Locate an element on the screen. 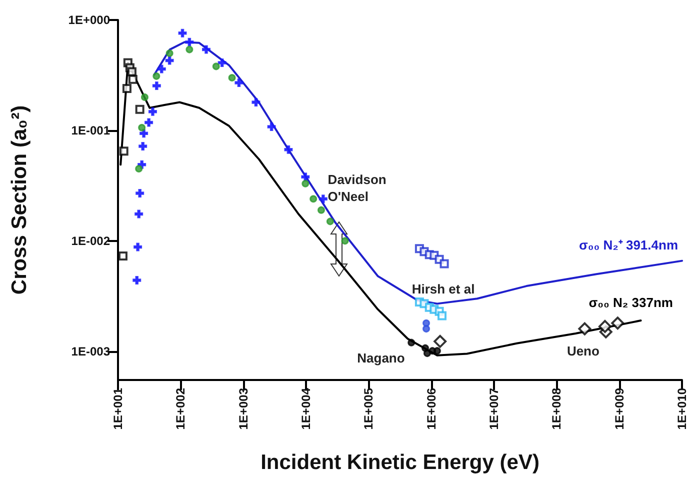 This screenshot has height=490, width=690. y-tick-label: 1E-002 is located at coordinates (90, 241).